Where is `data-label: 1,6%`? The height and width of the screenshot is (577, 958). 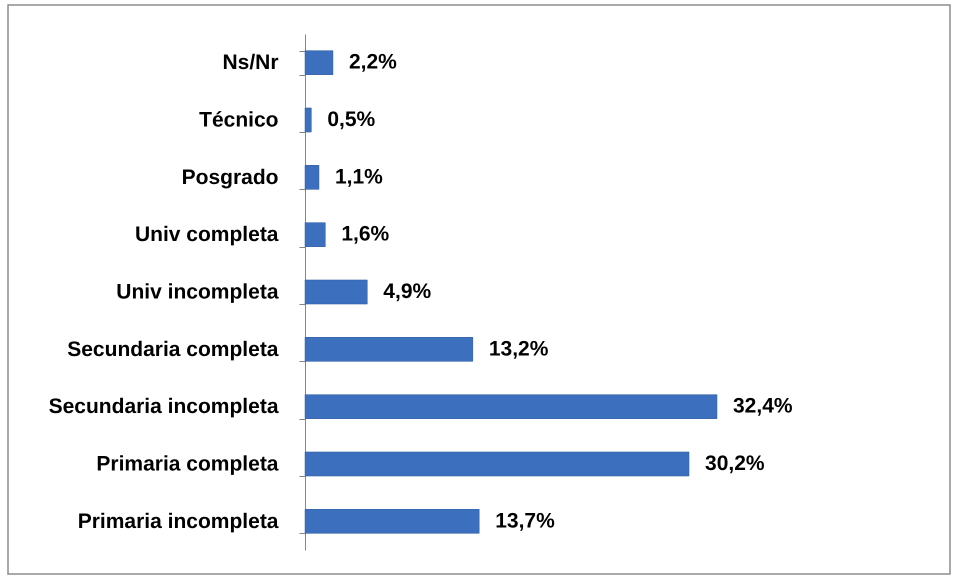
data-label: 1,6% is located at coordinates (365, 234).